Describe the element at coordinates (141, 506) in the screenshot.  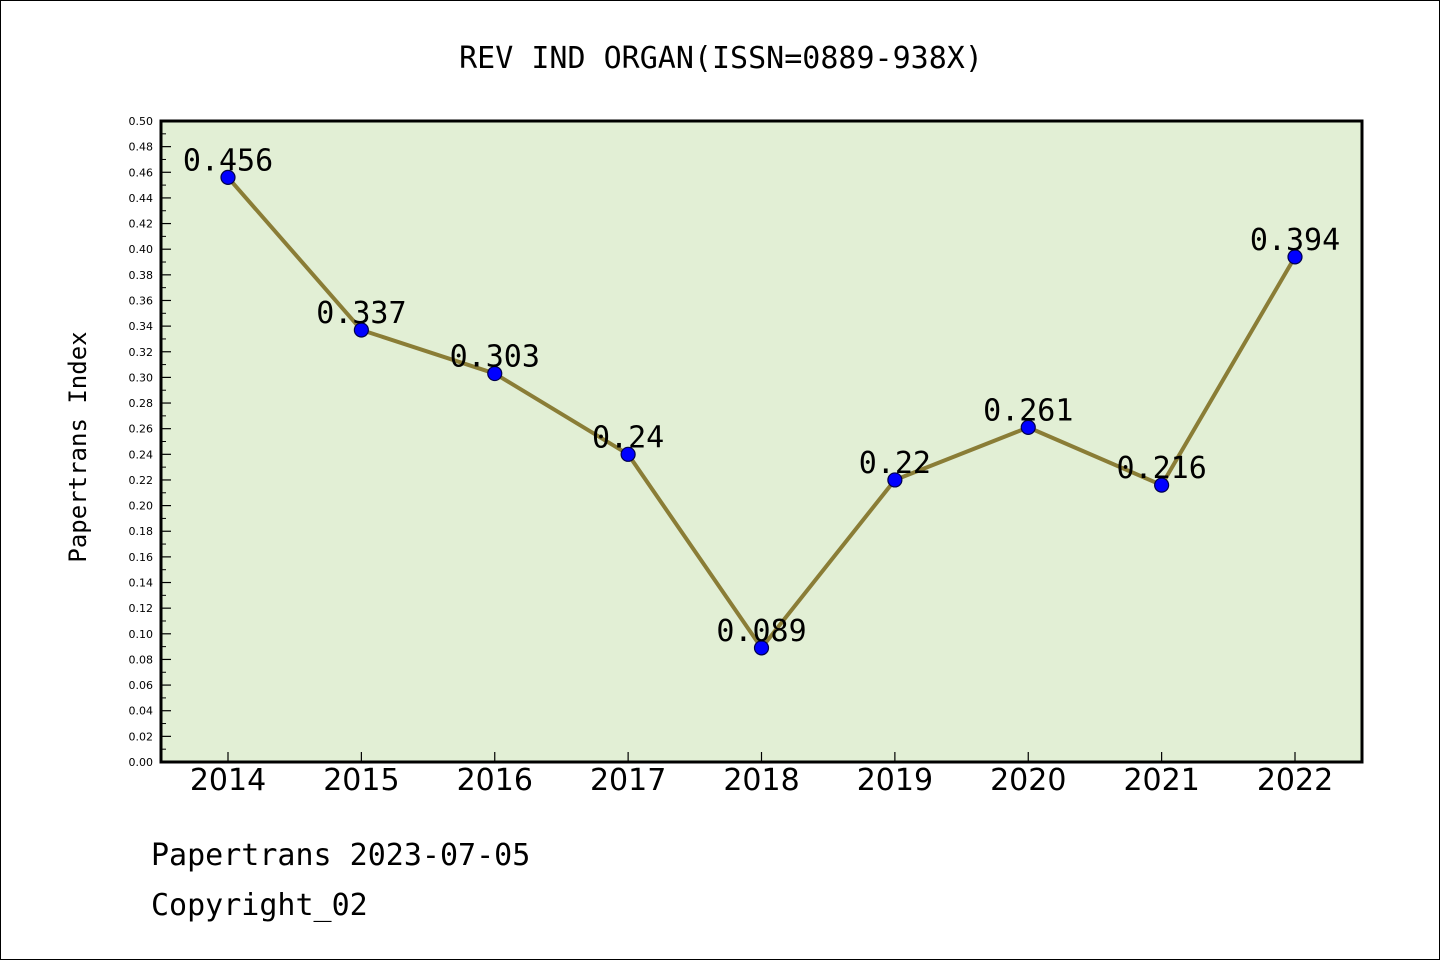
I see `y-tick-label: 0.20` at that location.